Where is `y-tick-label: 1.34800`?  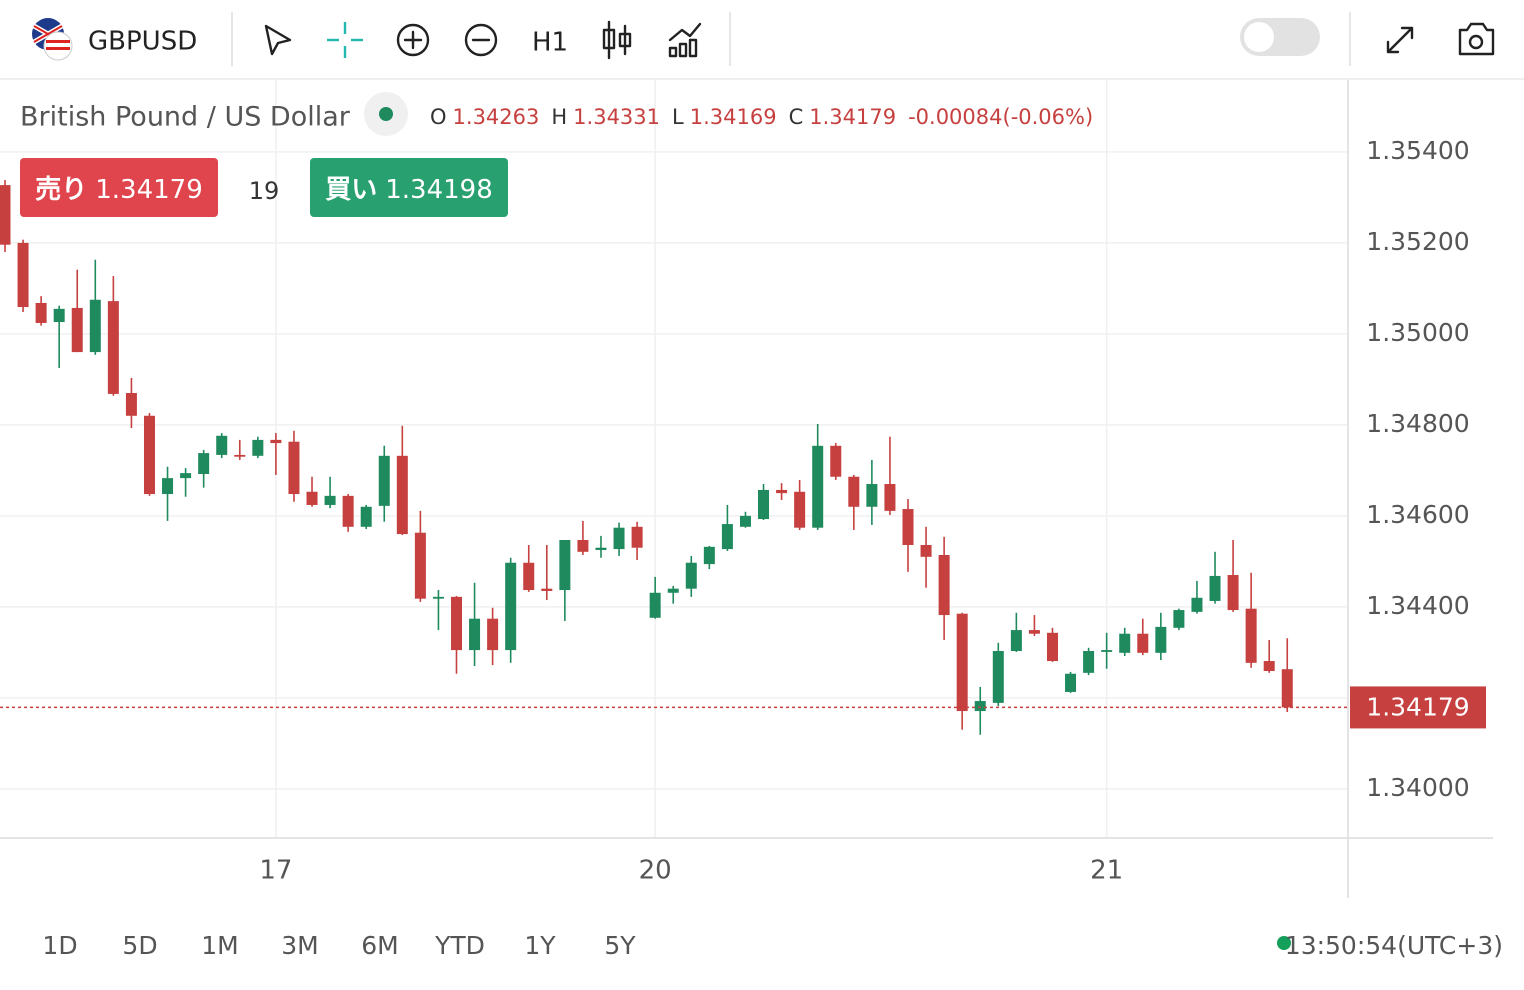
y-tick-label: 1.34800 is located at coordinates (1417, 423).